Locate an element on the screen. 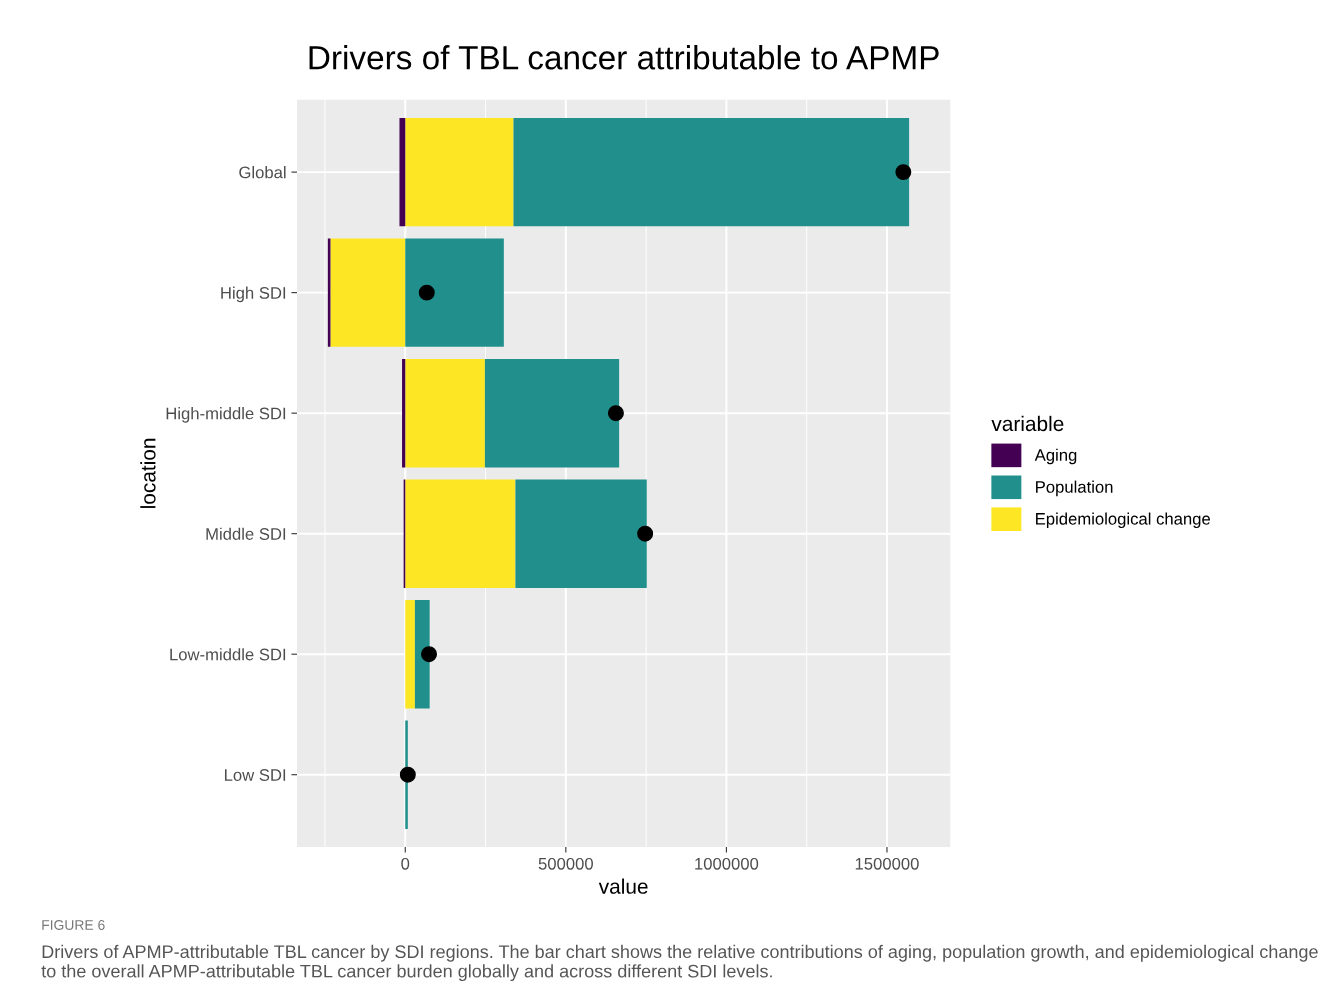  chart-title: Drivers of TBL cancer attributable to APMP is located at coordinates (624, 57).